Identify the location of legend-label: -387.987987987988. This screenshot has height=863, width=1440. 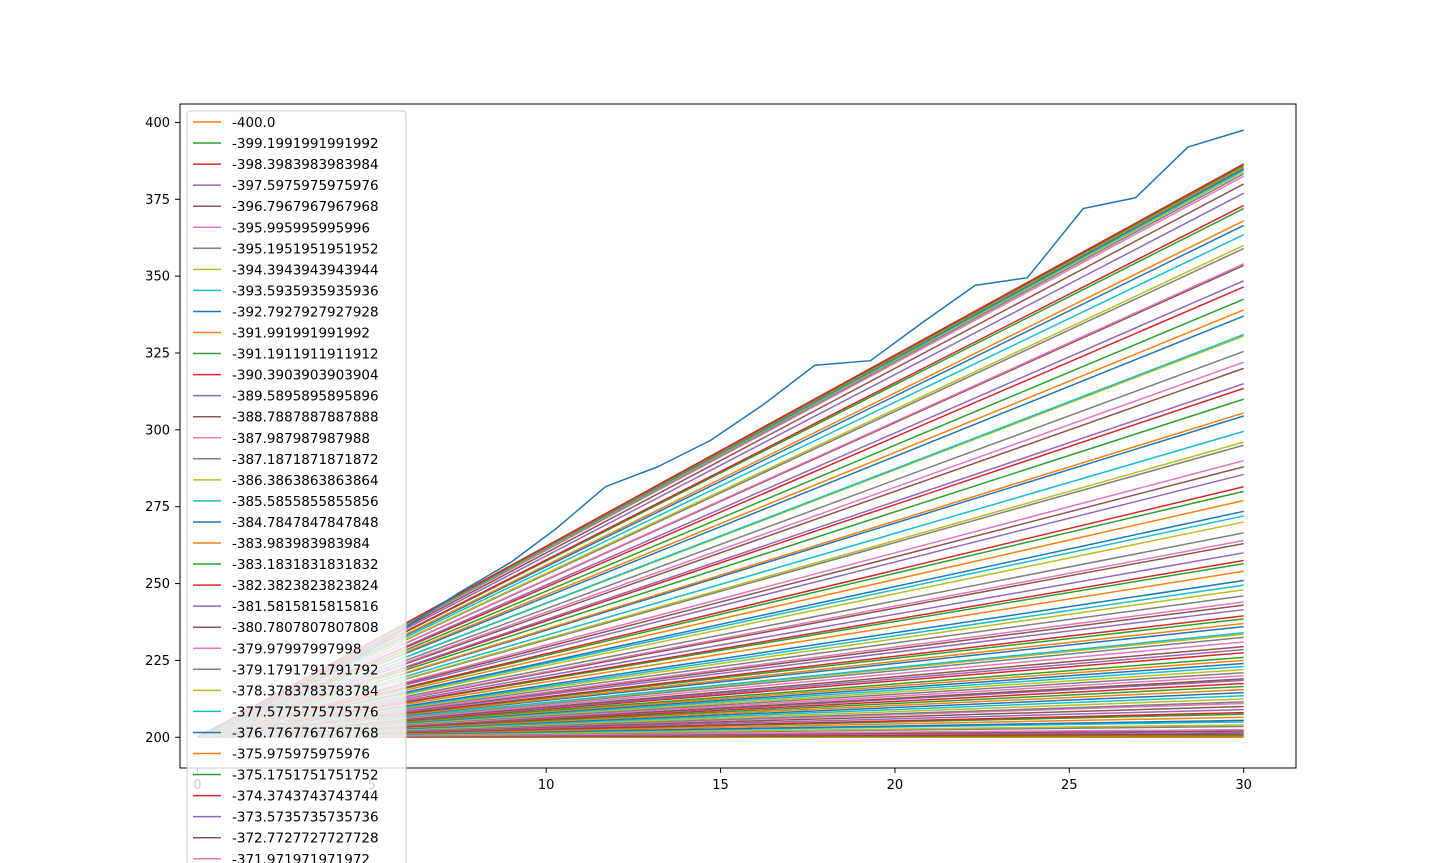
(301, 439).